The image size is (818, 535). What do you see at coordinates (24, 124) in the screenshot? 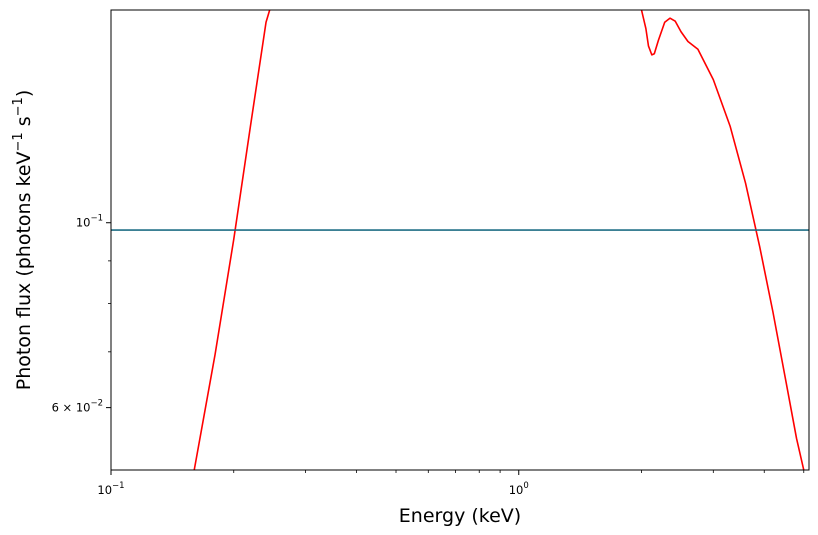
I see `y-axis-label-unit-s: s` at bounding box center [24, 124].